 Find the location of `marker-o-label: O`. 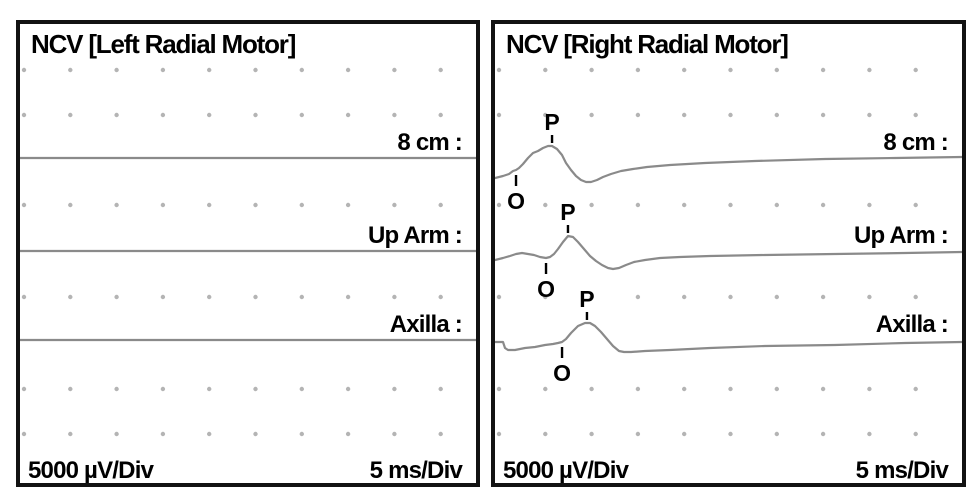

marker-o-label: O is located at coordinates (546, 289).